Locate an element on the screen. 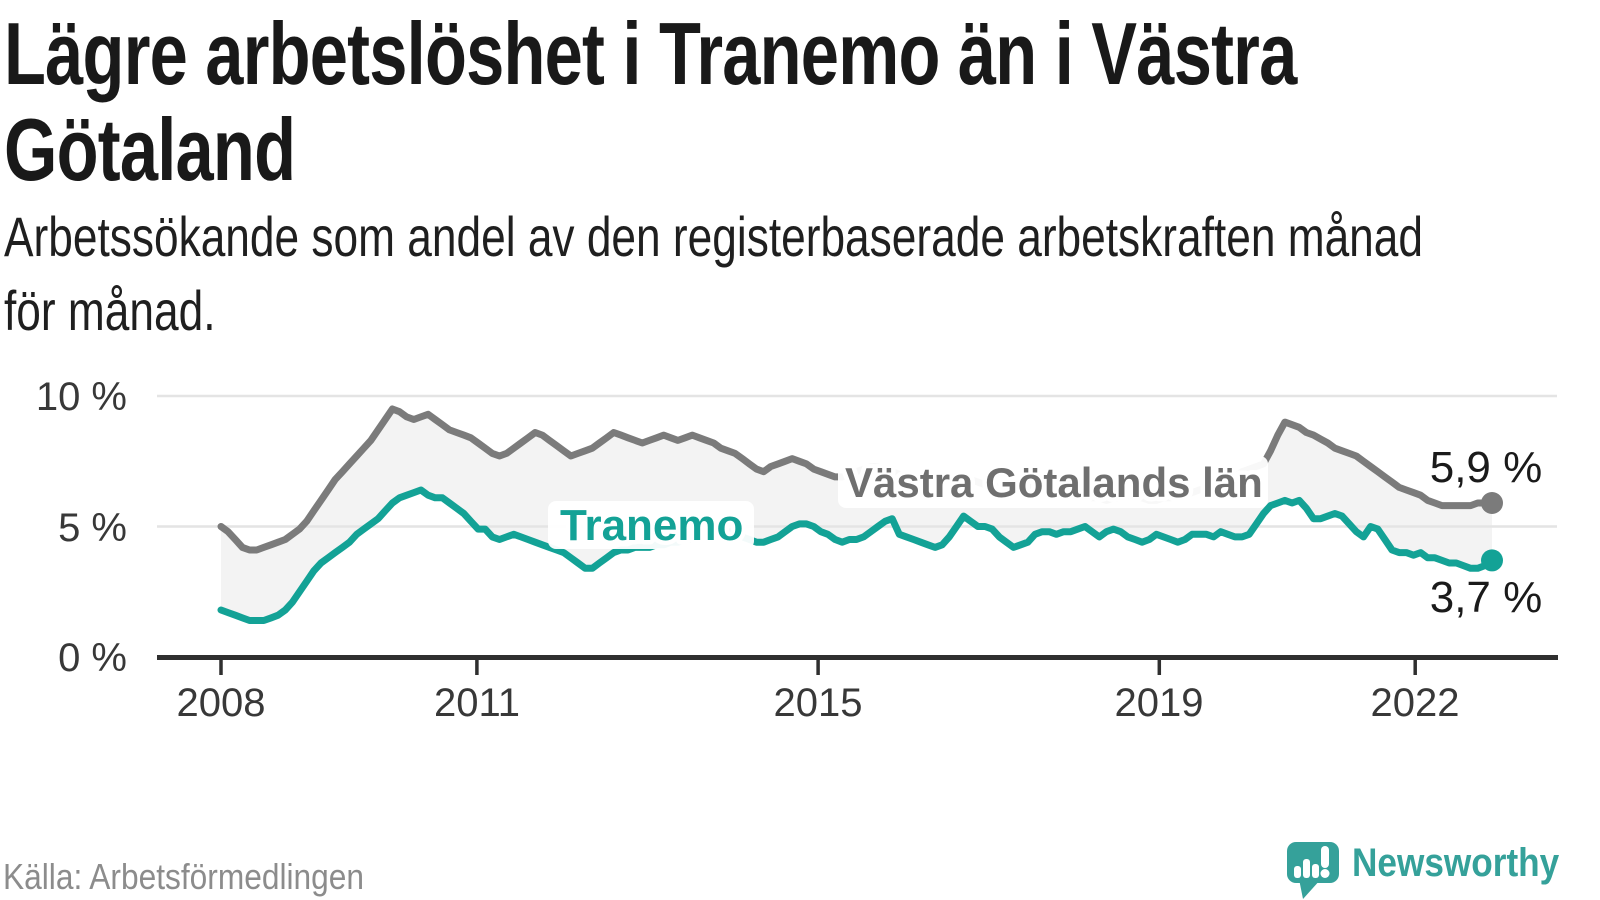 Image resolution: width=1600 pixels, height=900 pixels. chart-title-line1: Lägre arbetslöshet i Tranemo än i Västra is located at coordinates (650, 53).